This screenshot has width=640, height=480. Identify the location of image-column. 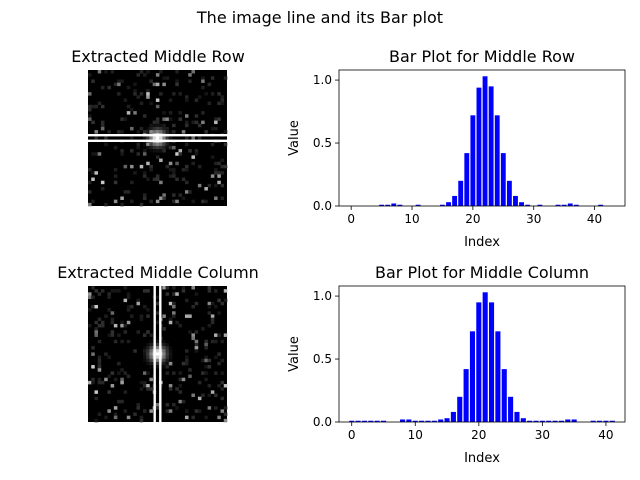
(158, 354).